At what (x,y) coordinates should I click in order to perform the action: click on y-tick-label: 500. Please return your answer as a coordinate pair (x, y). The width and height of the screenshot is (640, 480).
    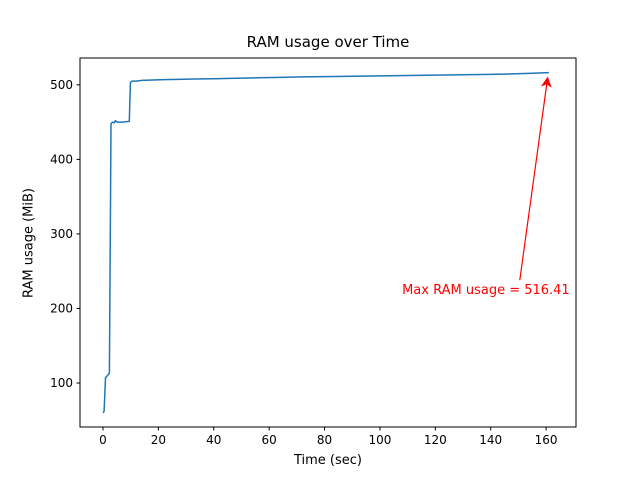
    Looking at the image, I should click on (61, 85).